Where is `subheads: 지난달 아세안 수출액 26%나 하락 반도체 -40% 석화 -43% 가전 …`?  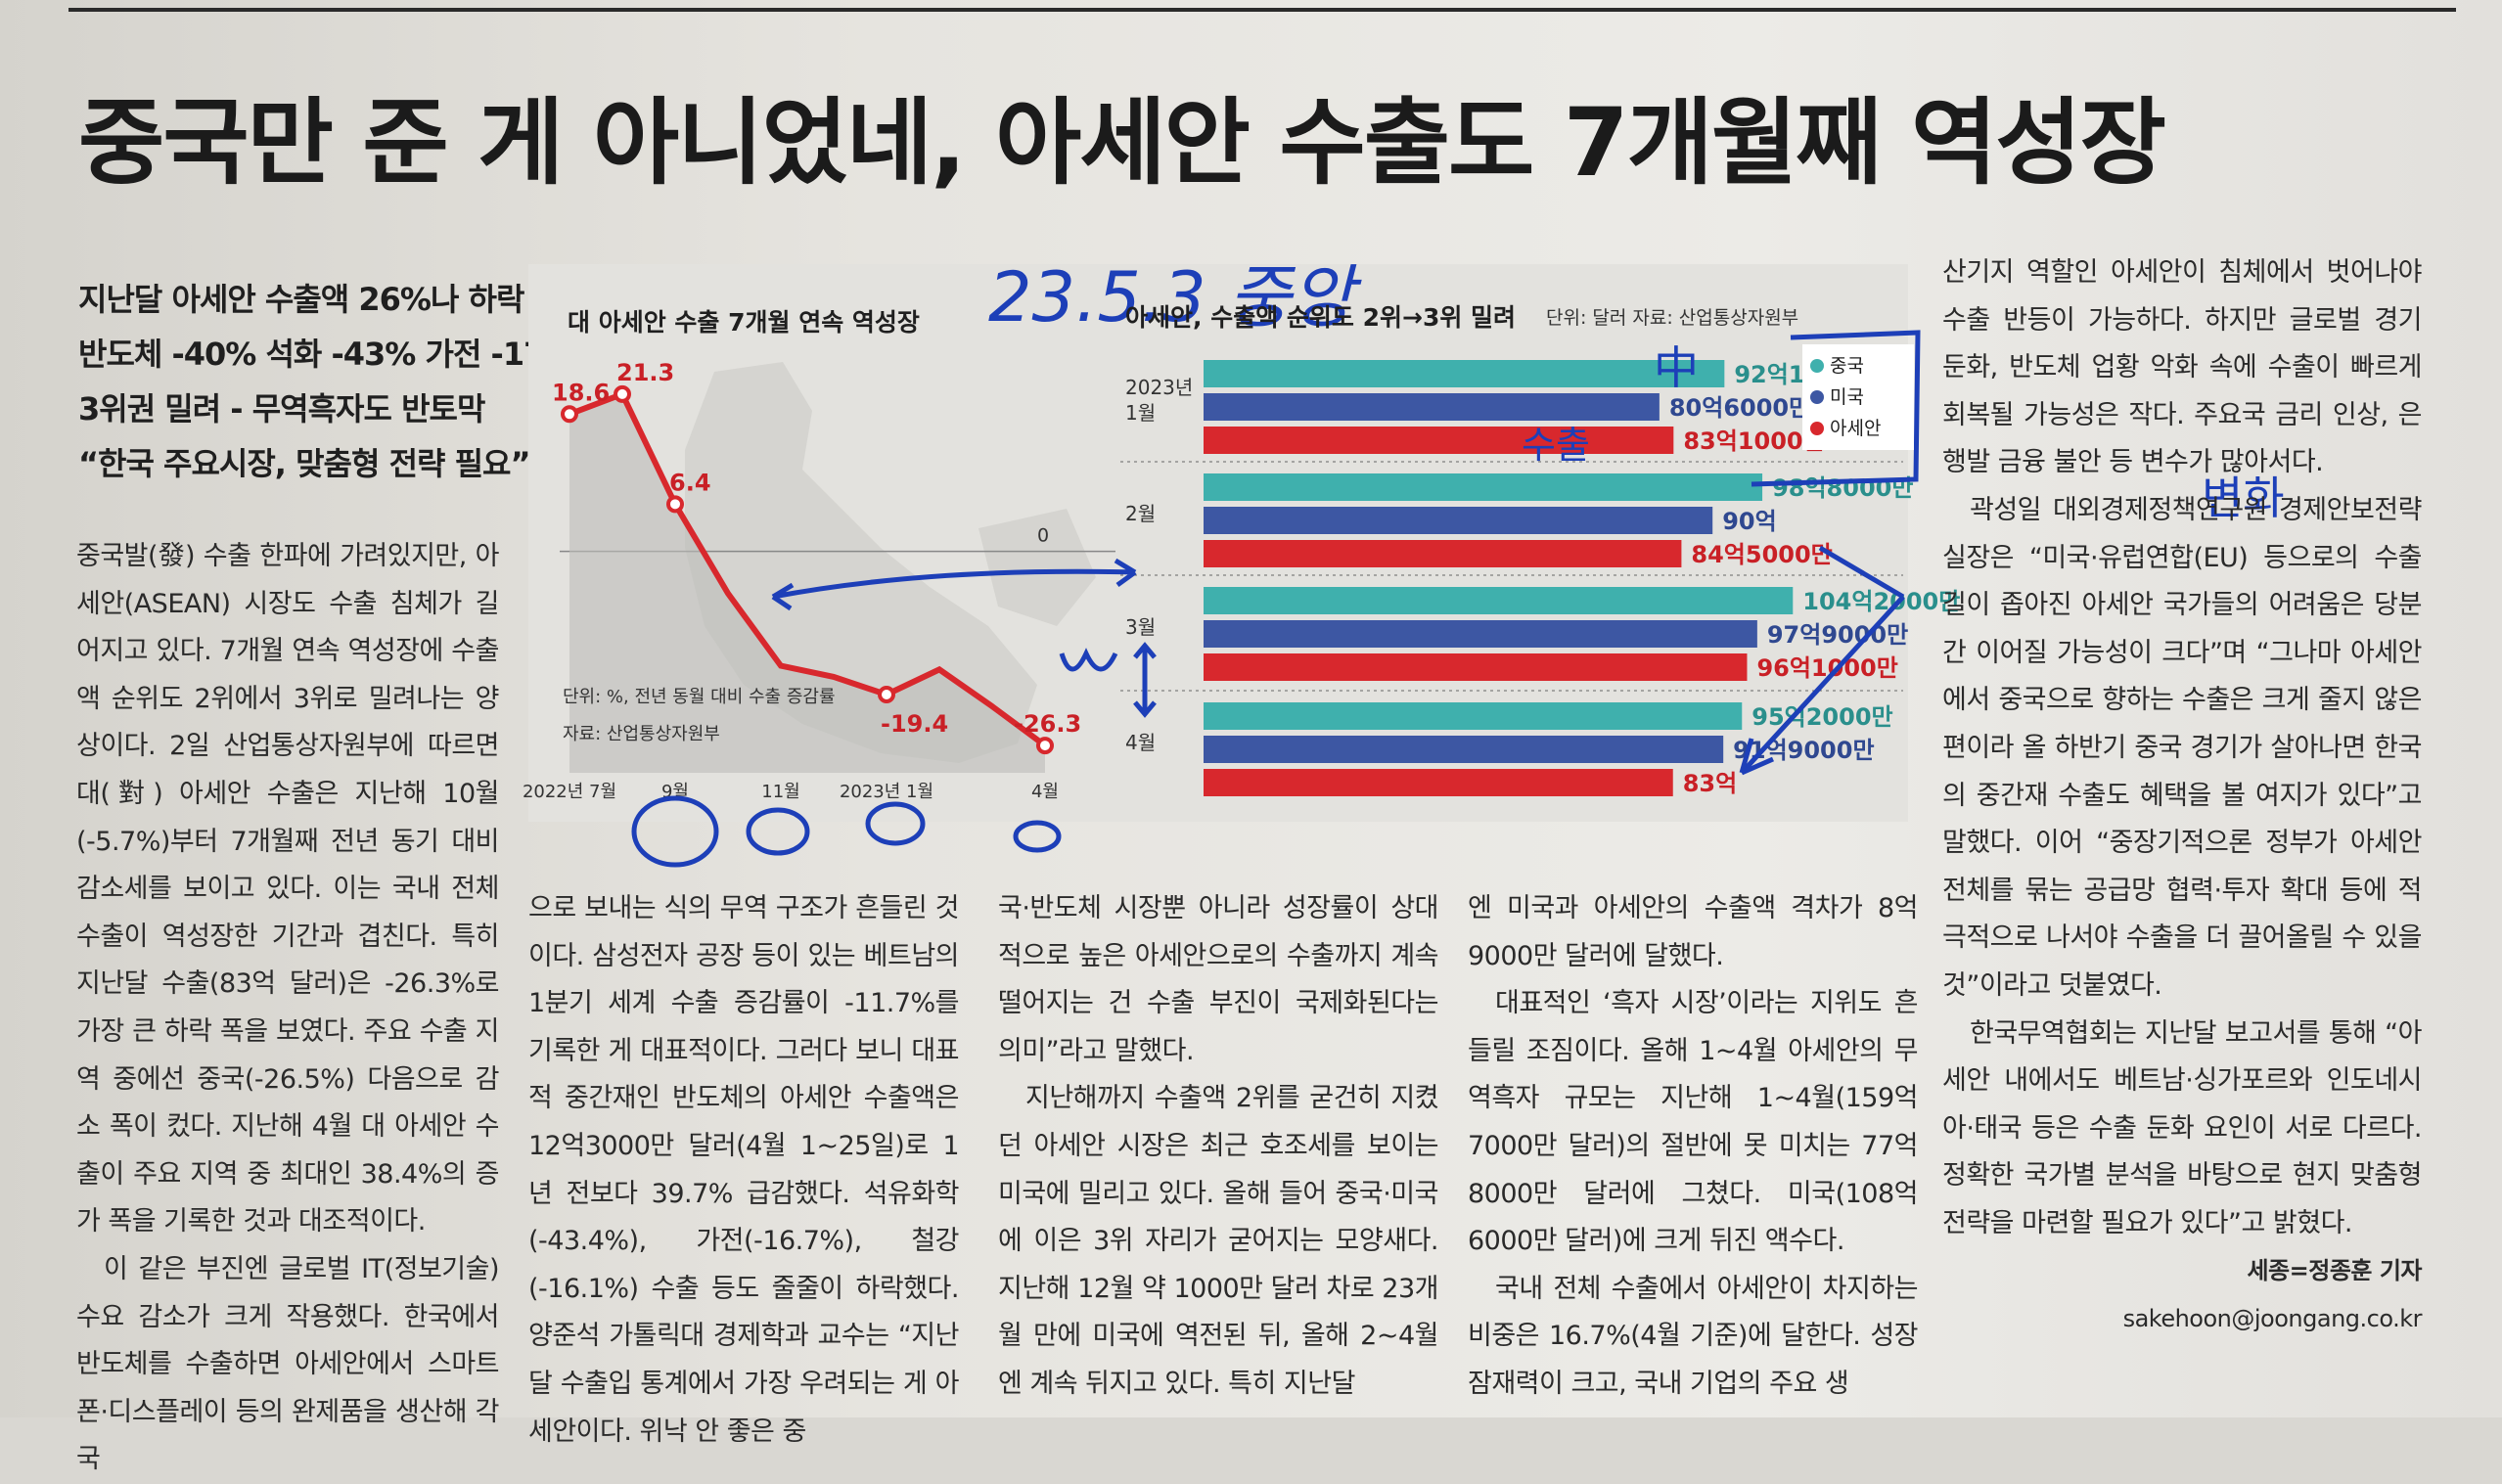
subheads: 지난달 아세안 수출액 26%나 하락 반도체 -40% 석화 -43% 가전 … is located at coordinates (326, 381).